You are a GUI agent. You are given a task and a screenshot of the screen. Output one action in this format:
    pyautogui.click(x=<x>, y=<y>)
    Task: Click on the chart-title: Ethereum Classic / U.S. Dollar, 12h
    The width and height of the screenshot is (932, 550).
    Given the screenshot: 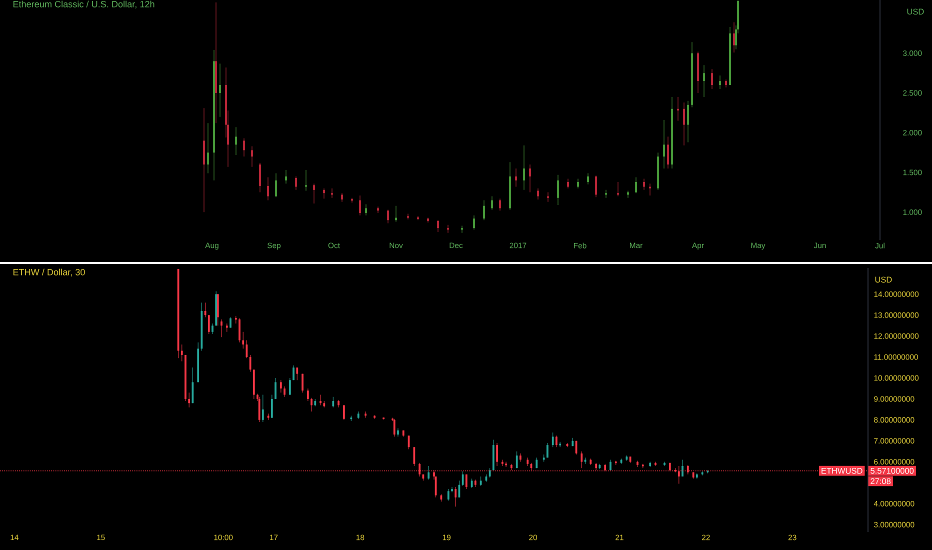 What is the action you would take?
    pyautogui.click(x=83, y=4)
    